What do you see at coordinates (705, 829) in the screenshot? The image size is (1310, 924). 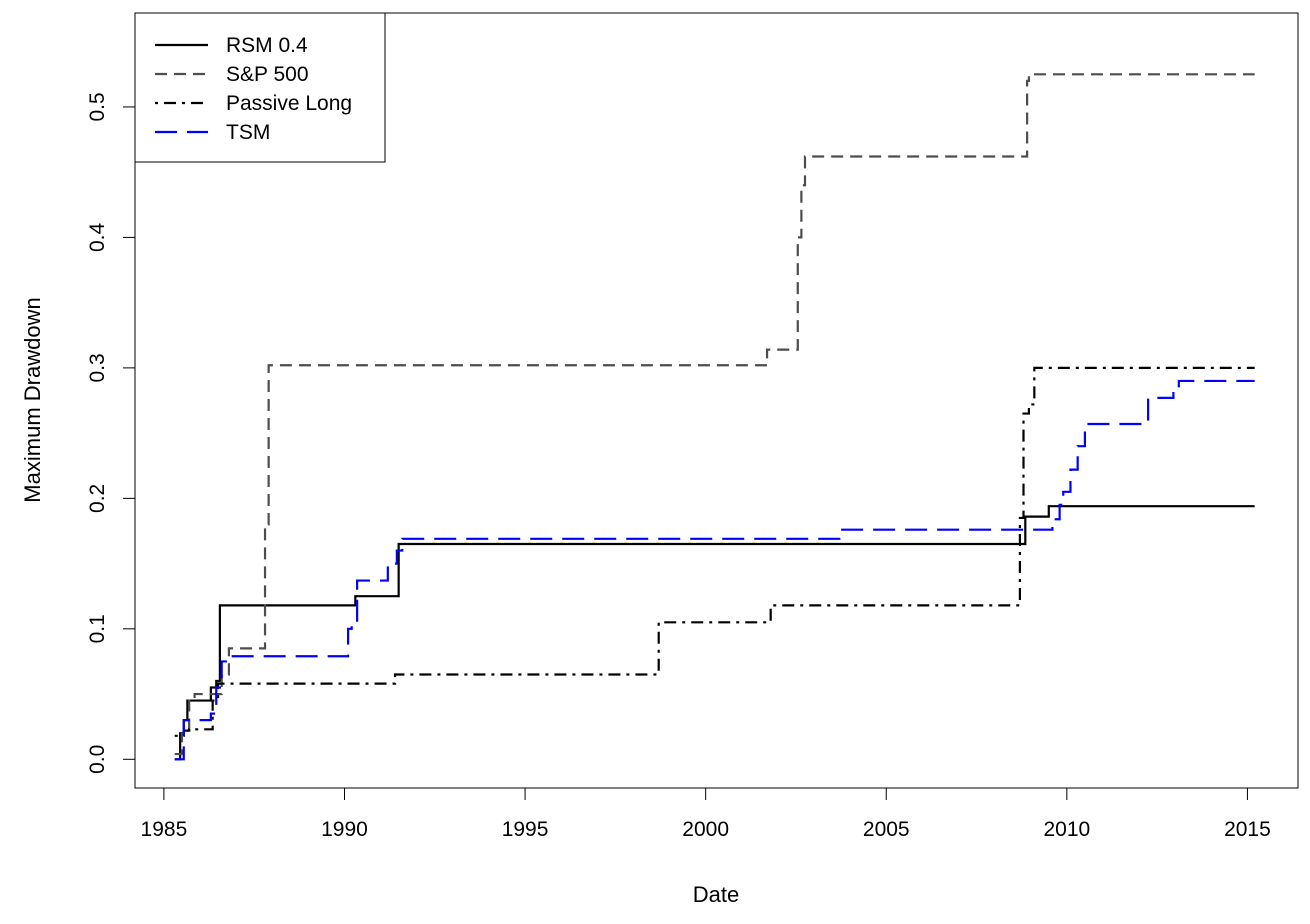 I see `x-tick-label: 2000` at bounding box center [705, 829].